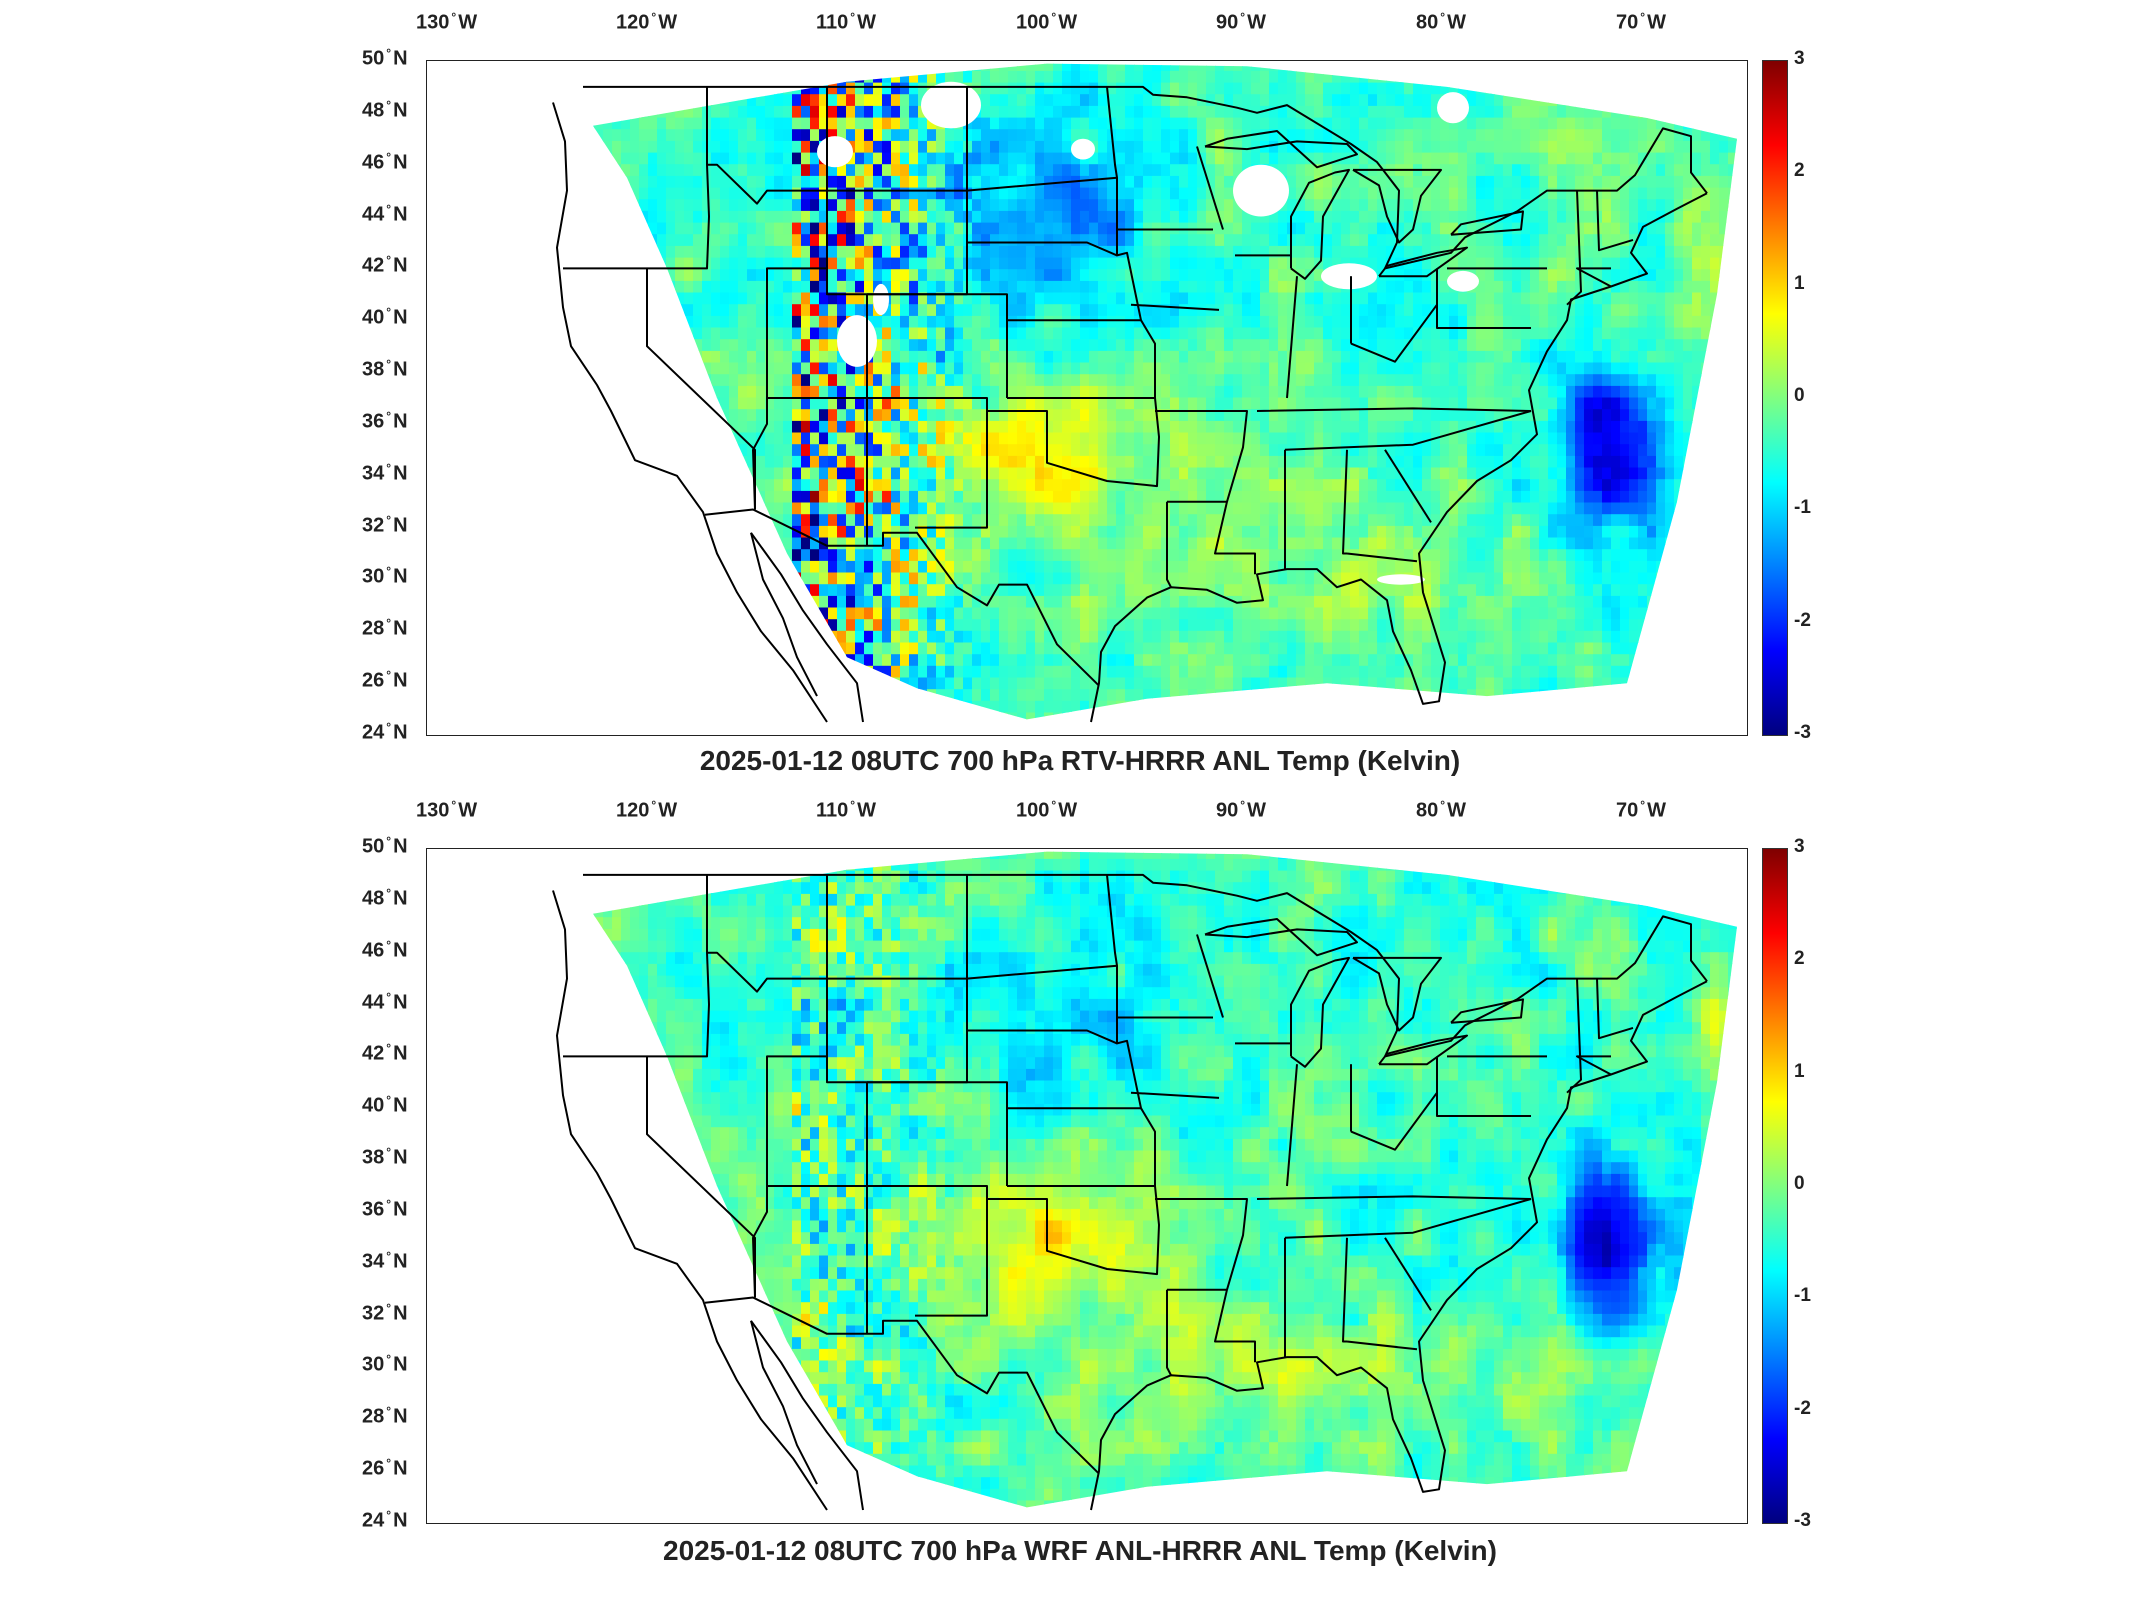  What do you see at coordinates (1775, 398) in the screenshot?
I see `colorbar-top` at bounding box center [1775, 398].